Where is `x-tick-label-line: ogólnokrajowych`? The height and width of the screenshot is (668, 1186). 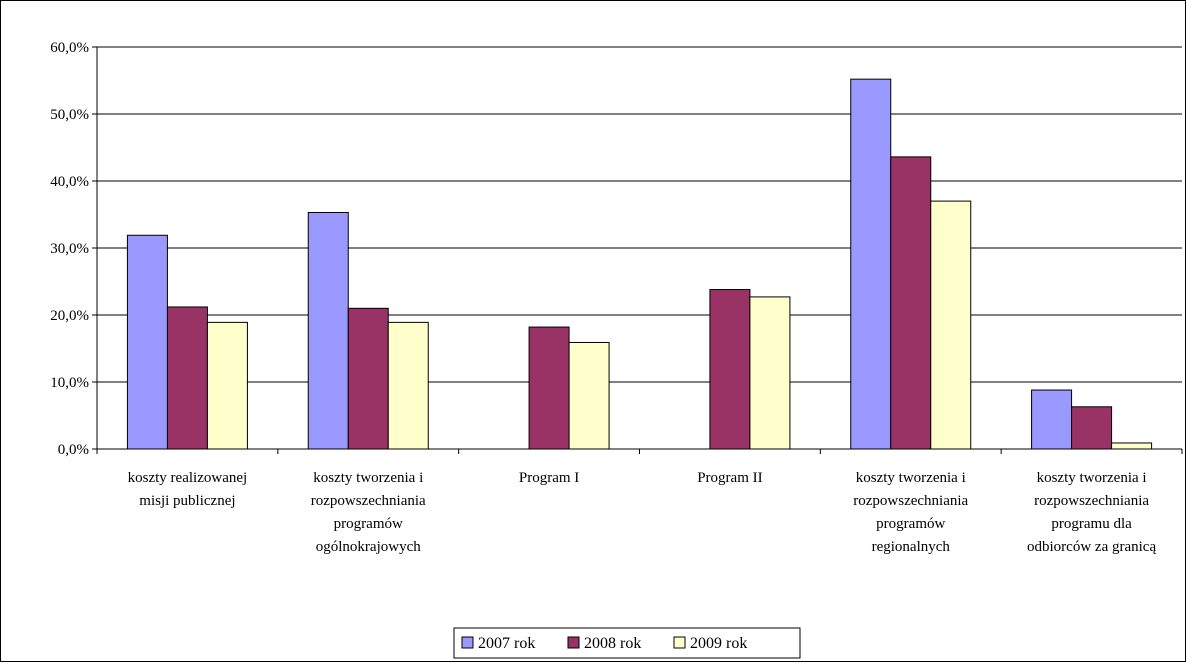 x-tick-label-line: ogólnokrajowych is located at coordinates (368, 547).